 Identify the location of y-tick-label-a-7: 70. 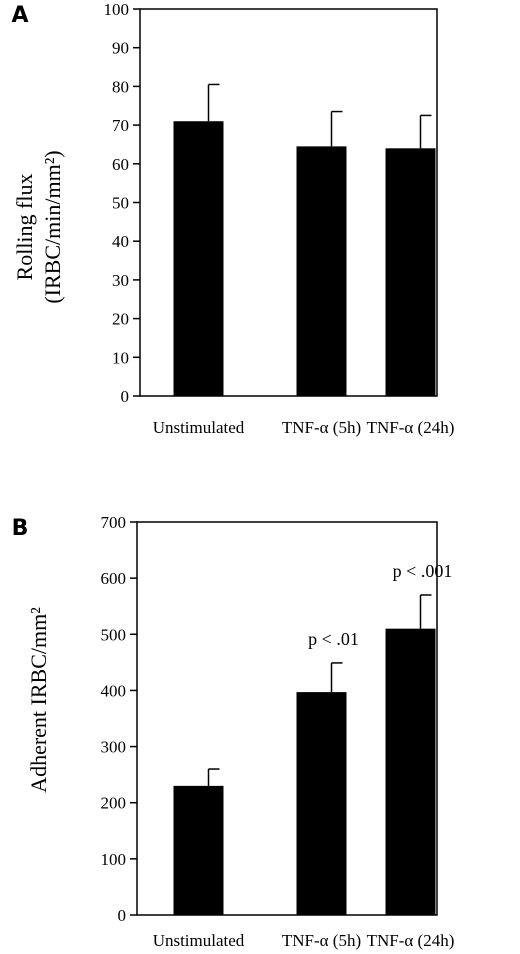
(120, 125).